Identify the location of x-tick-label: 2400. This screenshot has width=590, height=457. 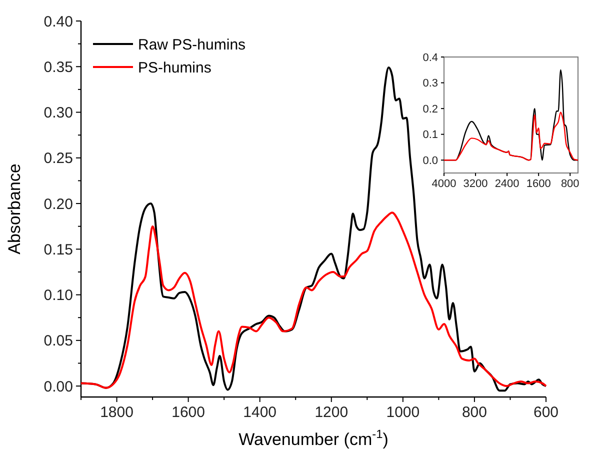
(507, 184).